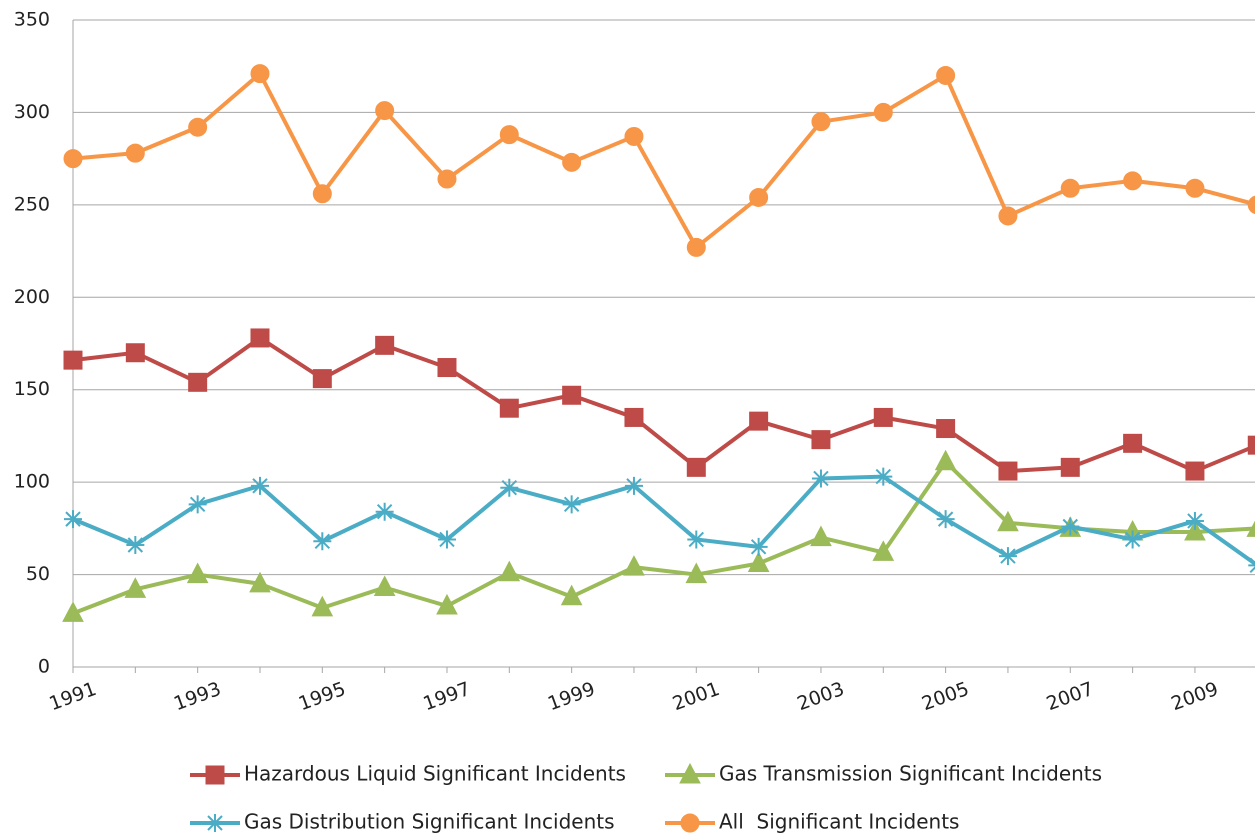 This screenshot has height=838, width=1255. What do you see at coordinates (32, 389) in the screenshot?
I see `y-tick-label: 150` at bounding box center [32, 389].